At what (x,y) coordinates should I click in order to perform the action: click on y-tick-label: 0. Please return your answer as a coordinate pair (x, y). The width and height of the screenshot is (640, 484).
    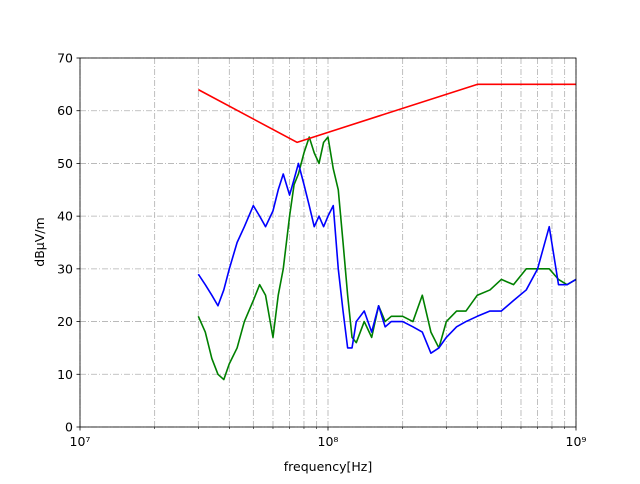
    Looking at the image, I should click on (69, 427).